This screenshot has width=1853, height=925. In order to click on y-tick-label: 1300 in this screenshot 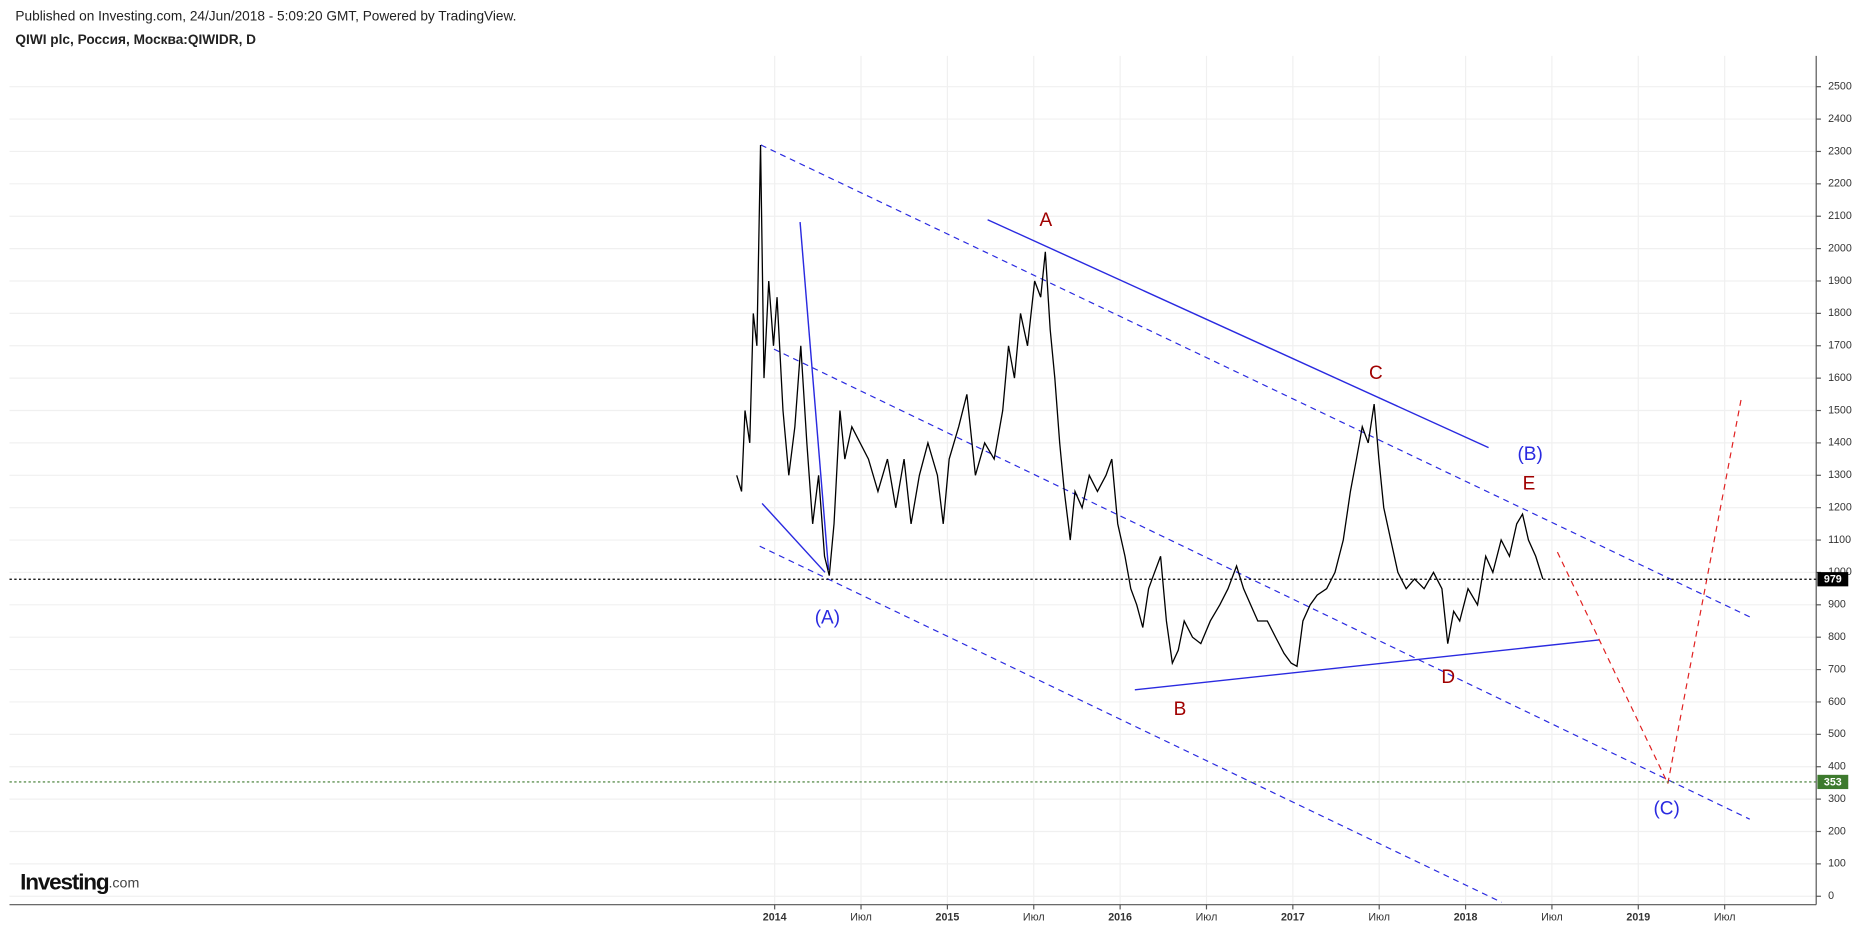, I will do `click(1840, 475)`.